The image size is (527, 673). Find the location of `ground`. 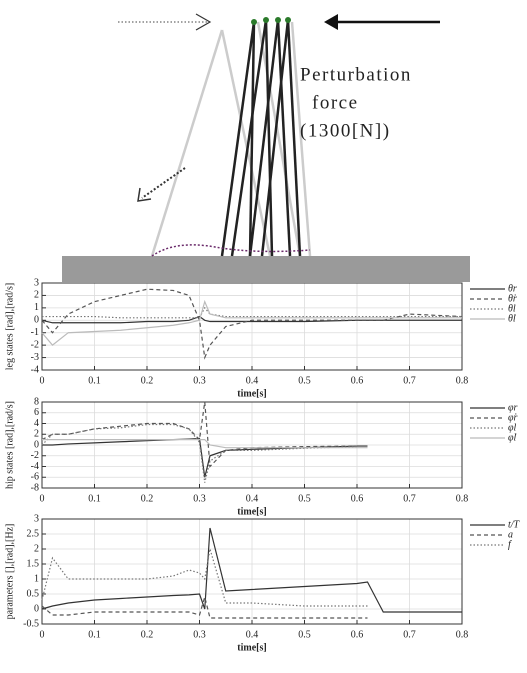

ground is located at coordinates (266, 269).